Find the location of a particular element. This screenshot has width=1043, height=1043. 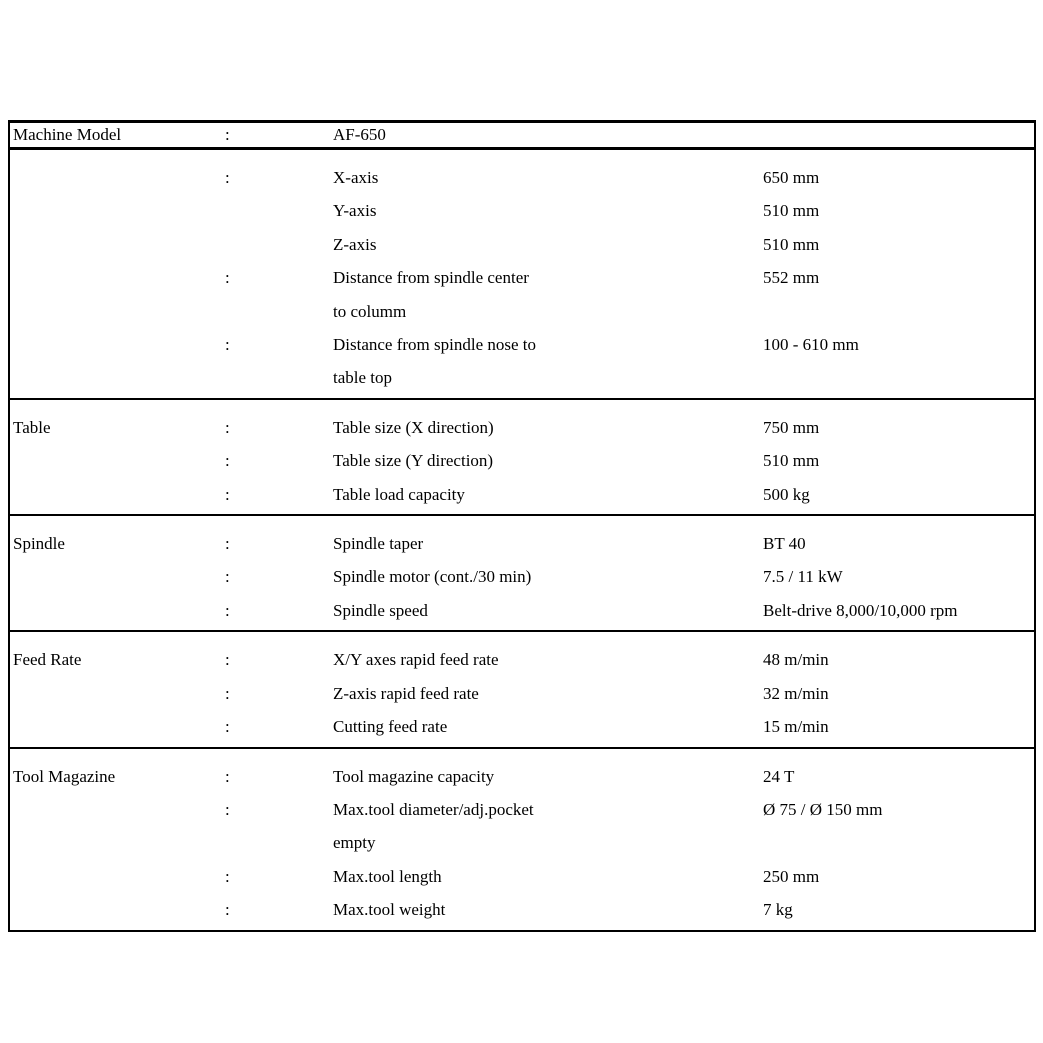

param-name: Z-axis rapid feed rate is located at coordinates (548, 693).